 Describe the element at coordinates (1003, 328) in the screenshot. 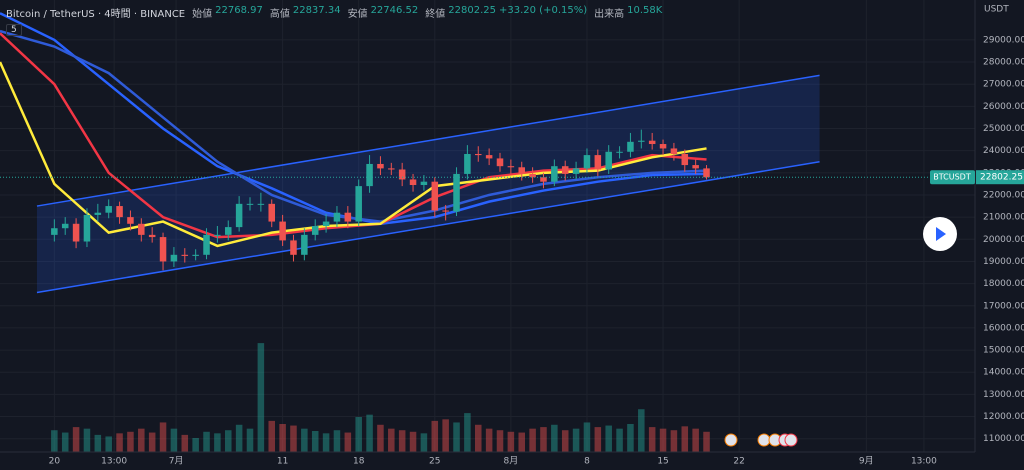

I see `y-tick-label: 16000.00` at that location.